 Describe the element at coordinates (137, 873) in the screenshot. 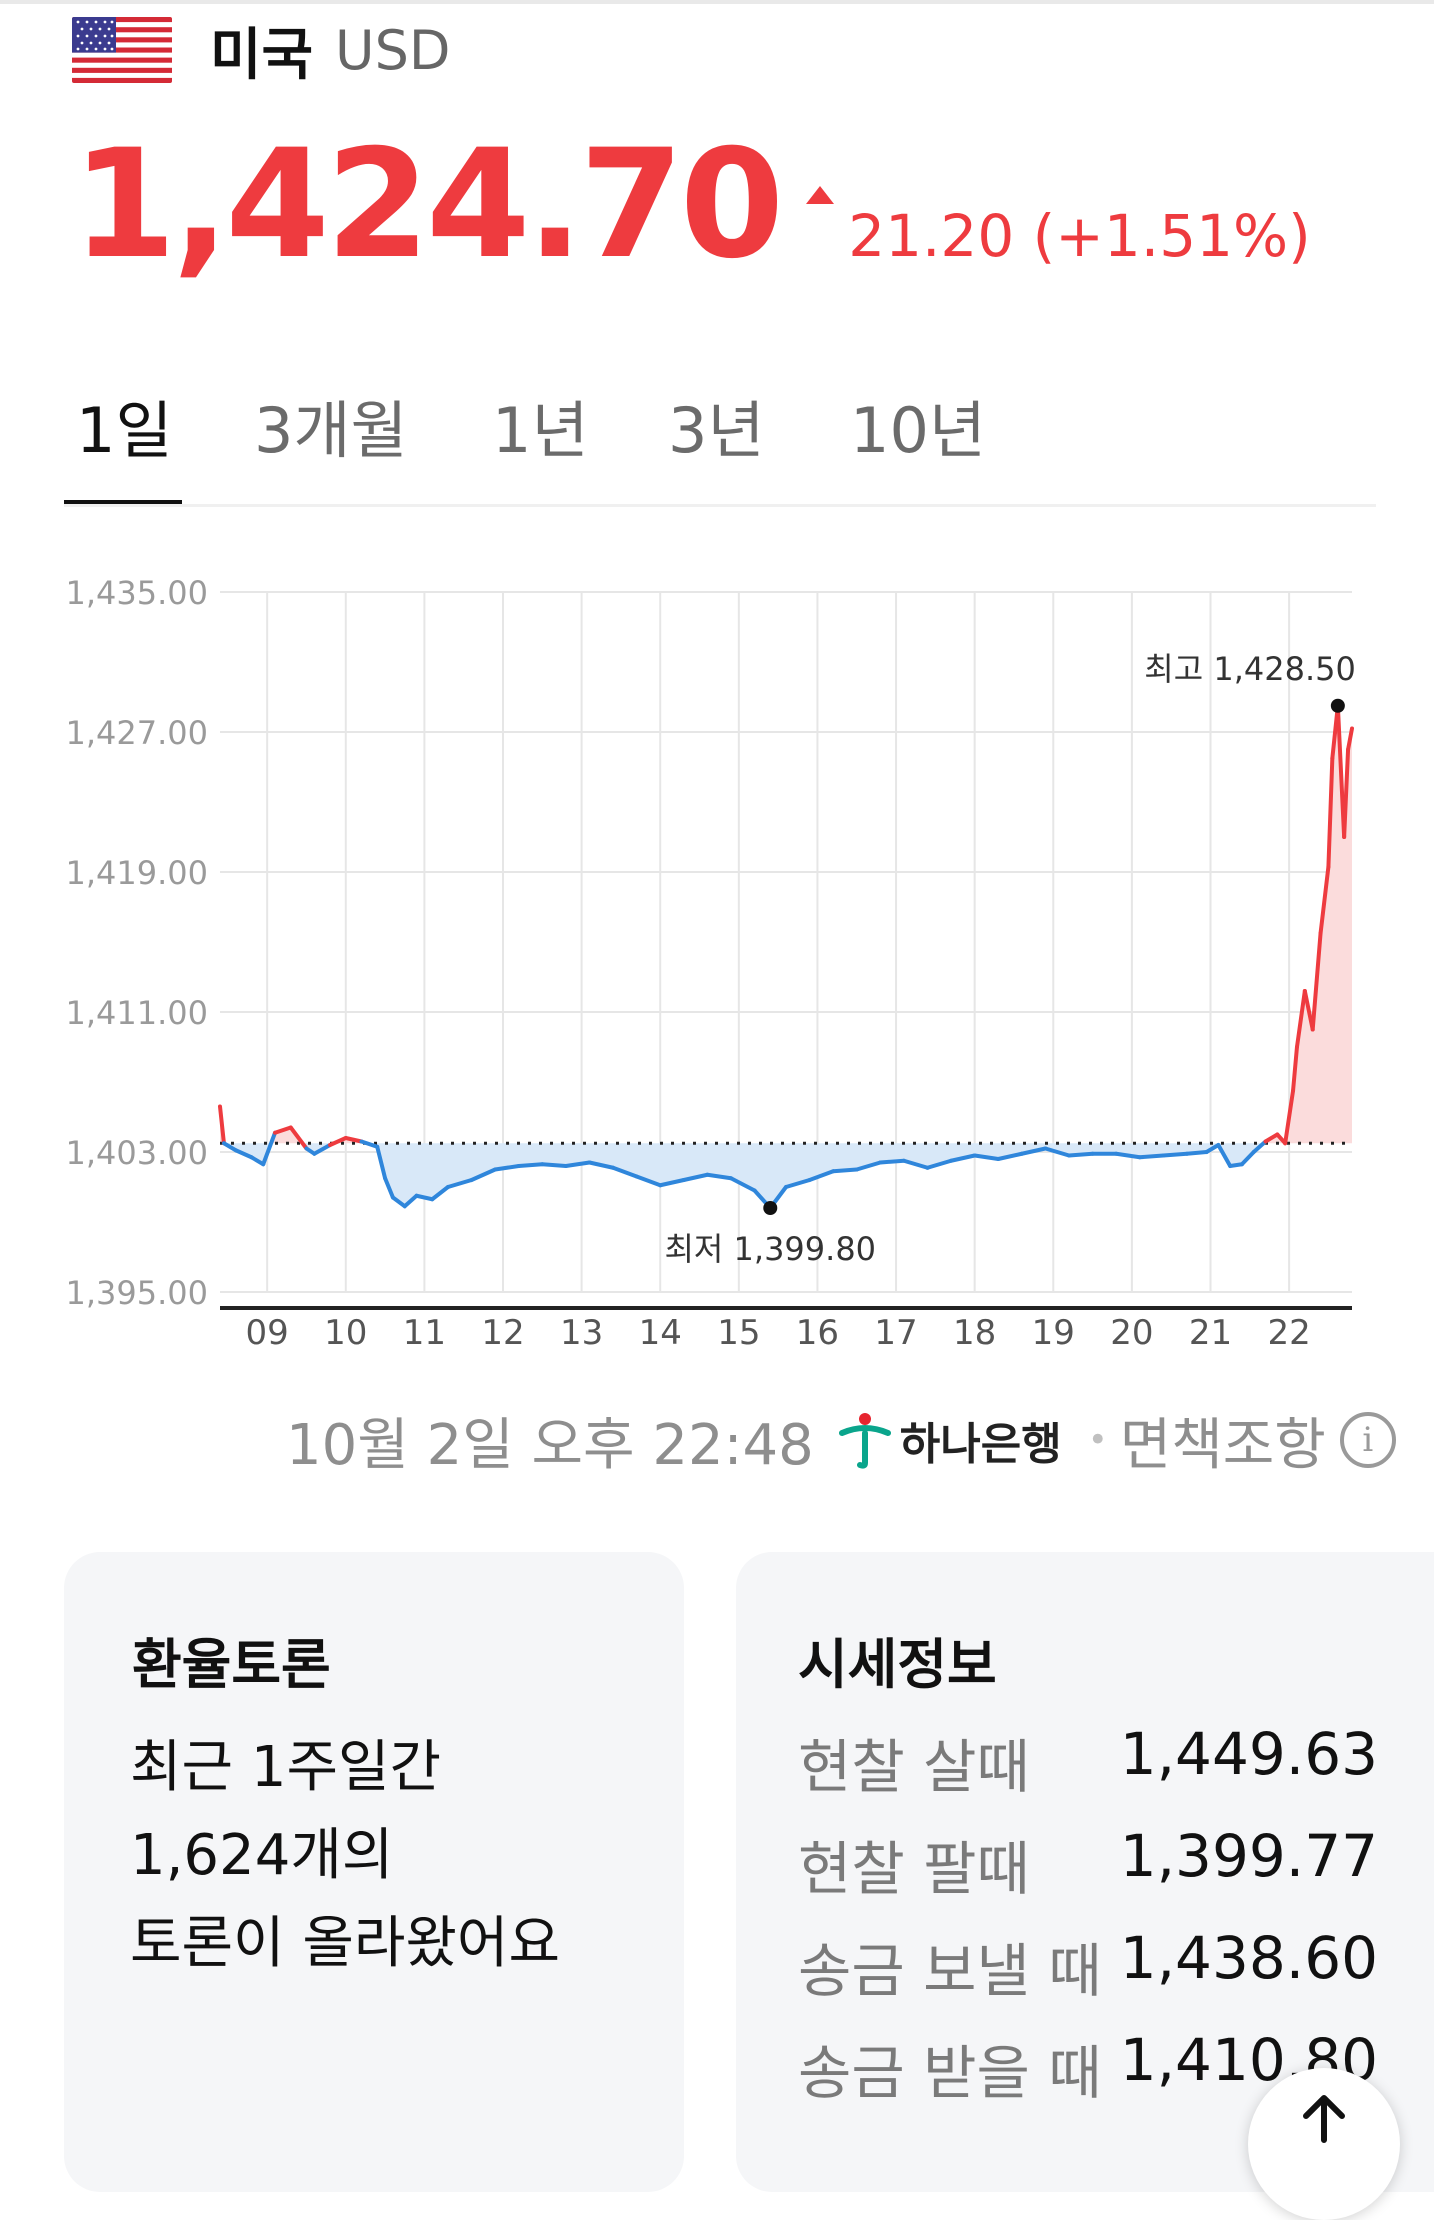

I see `y-tick-label: 1,419.00` at that location.